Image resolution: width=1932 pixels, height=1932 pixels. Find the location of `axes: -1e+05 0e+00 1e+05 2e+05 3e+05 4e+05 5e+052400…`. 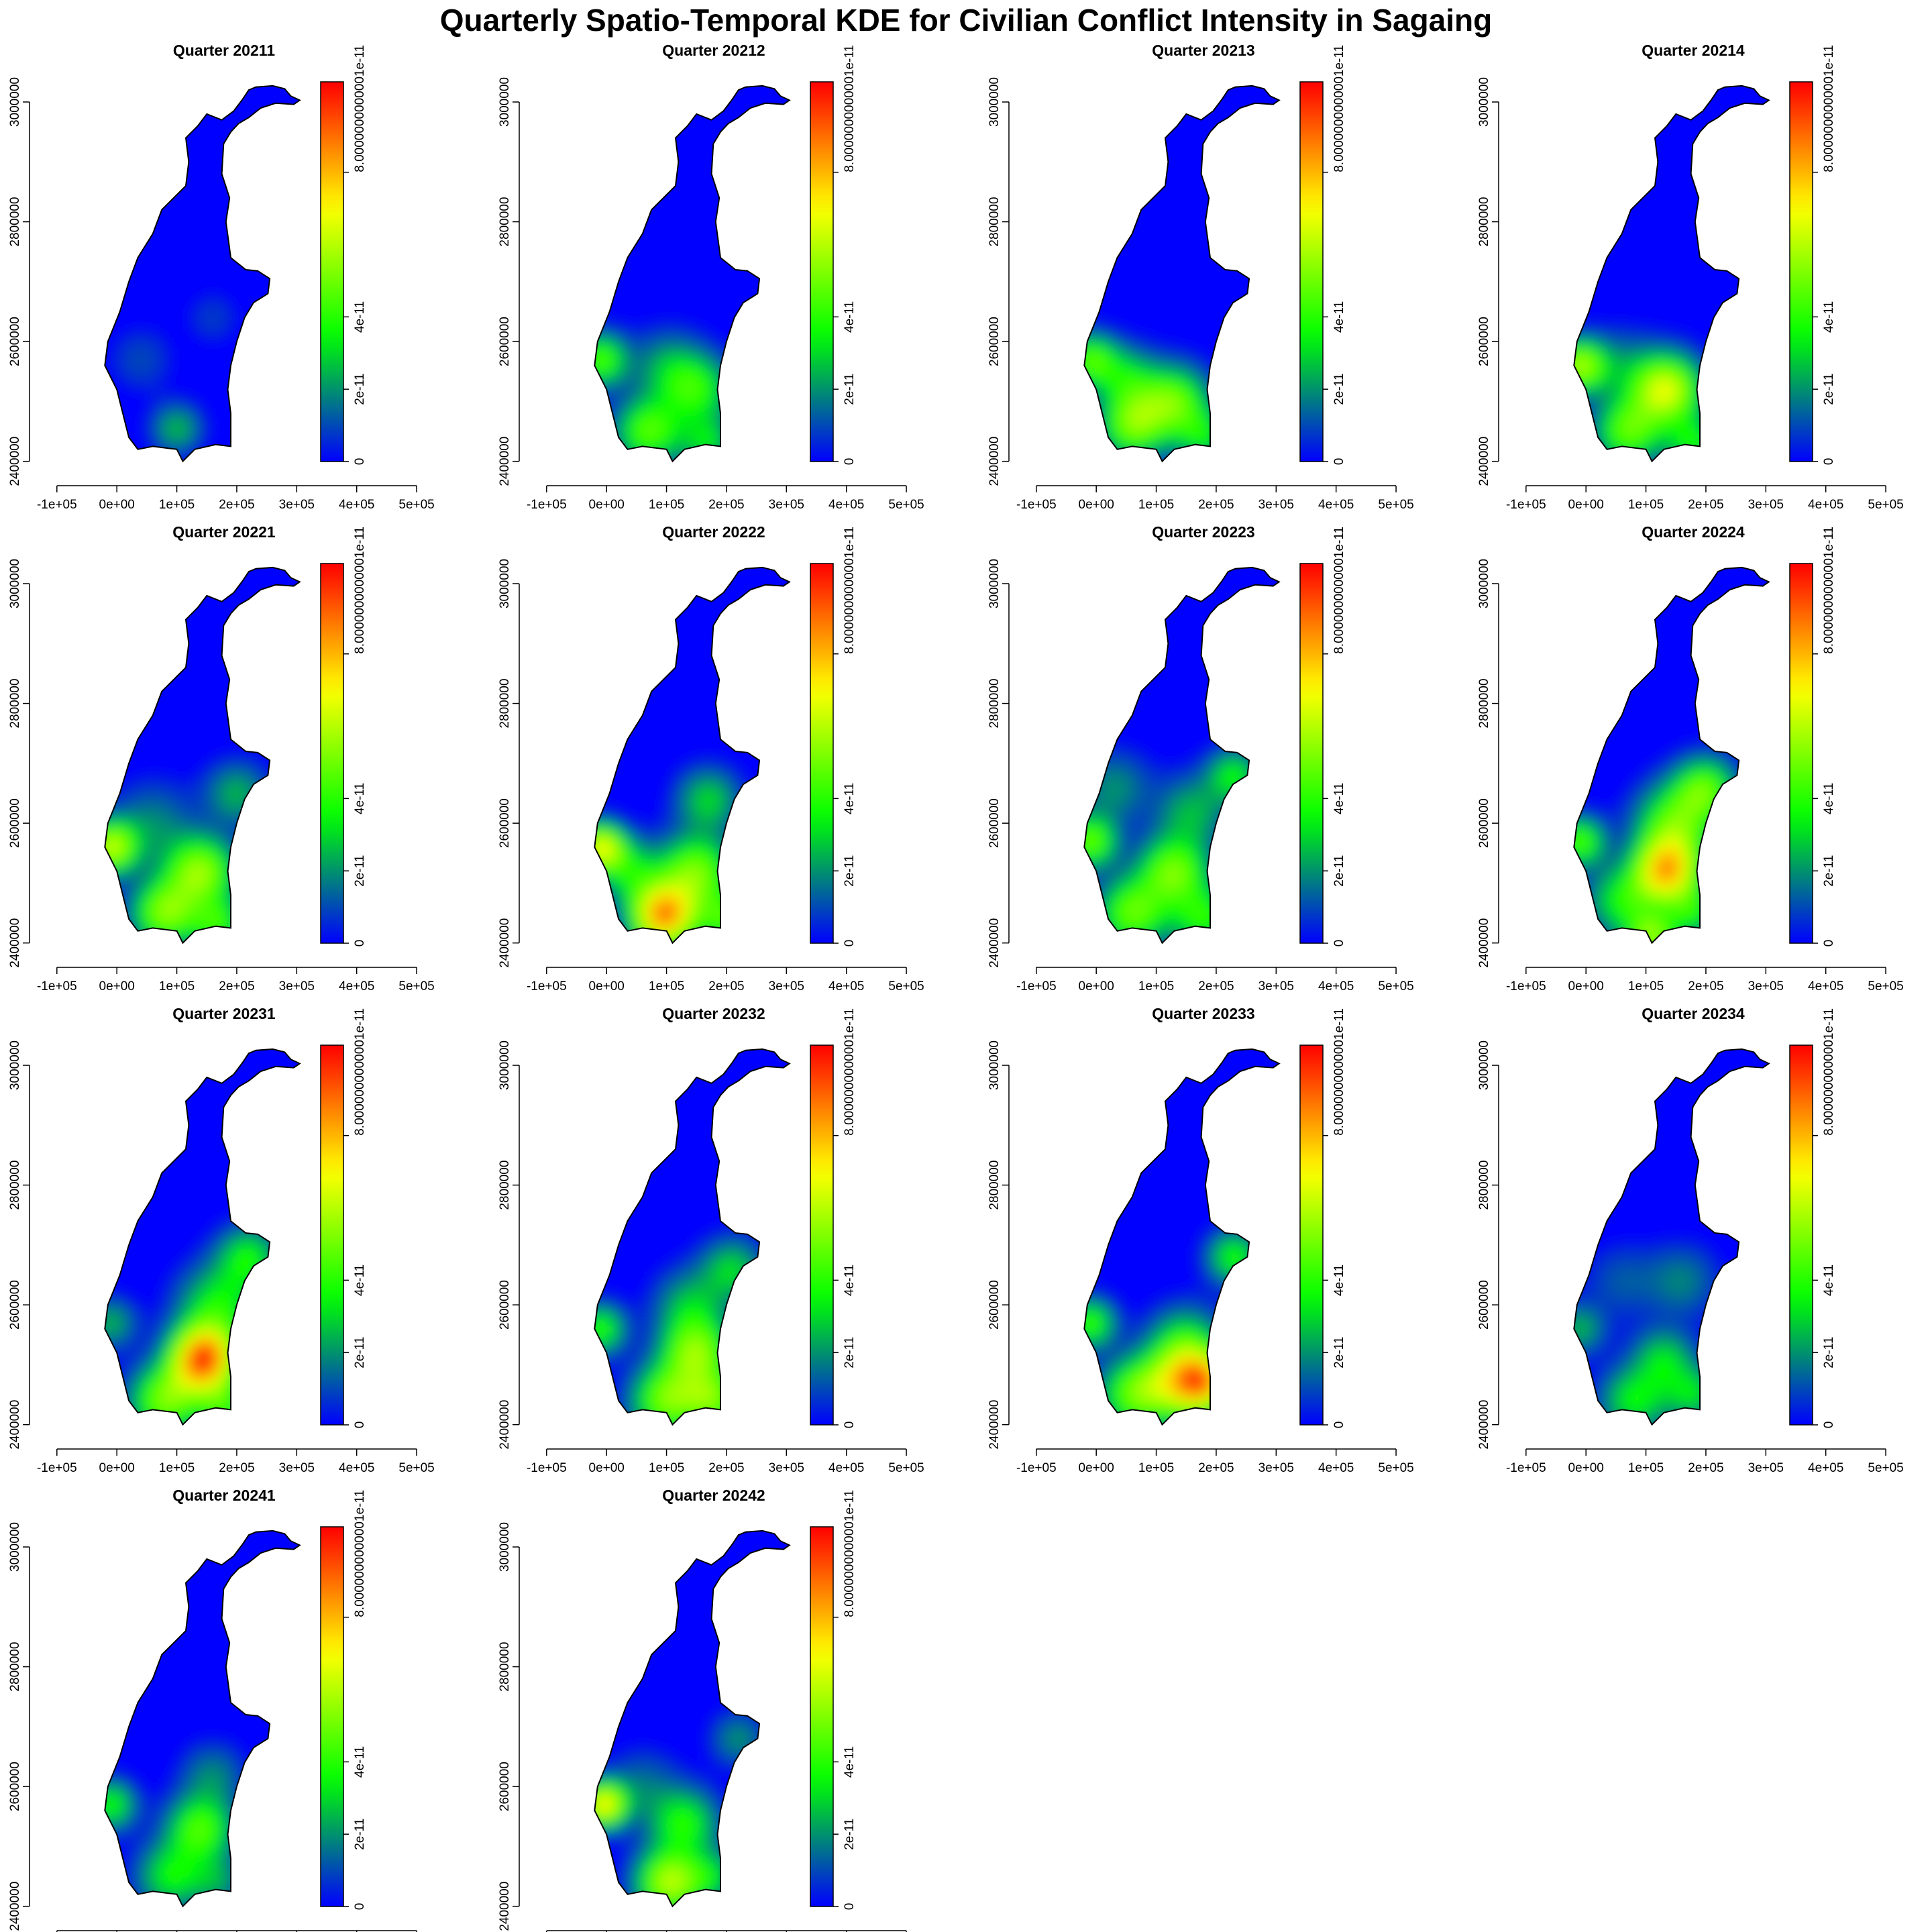

axes: -1e+05 0e+00 1e+05 2e+05 3e+05 4e+05 5e+052400… is located at coordinates (711, 294).